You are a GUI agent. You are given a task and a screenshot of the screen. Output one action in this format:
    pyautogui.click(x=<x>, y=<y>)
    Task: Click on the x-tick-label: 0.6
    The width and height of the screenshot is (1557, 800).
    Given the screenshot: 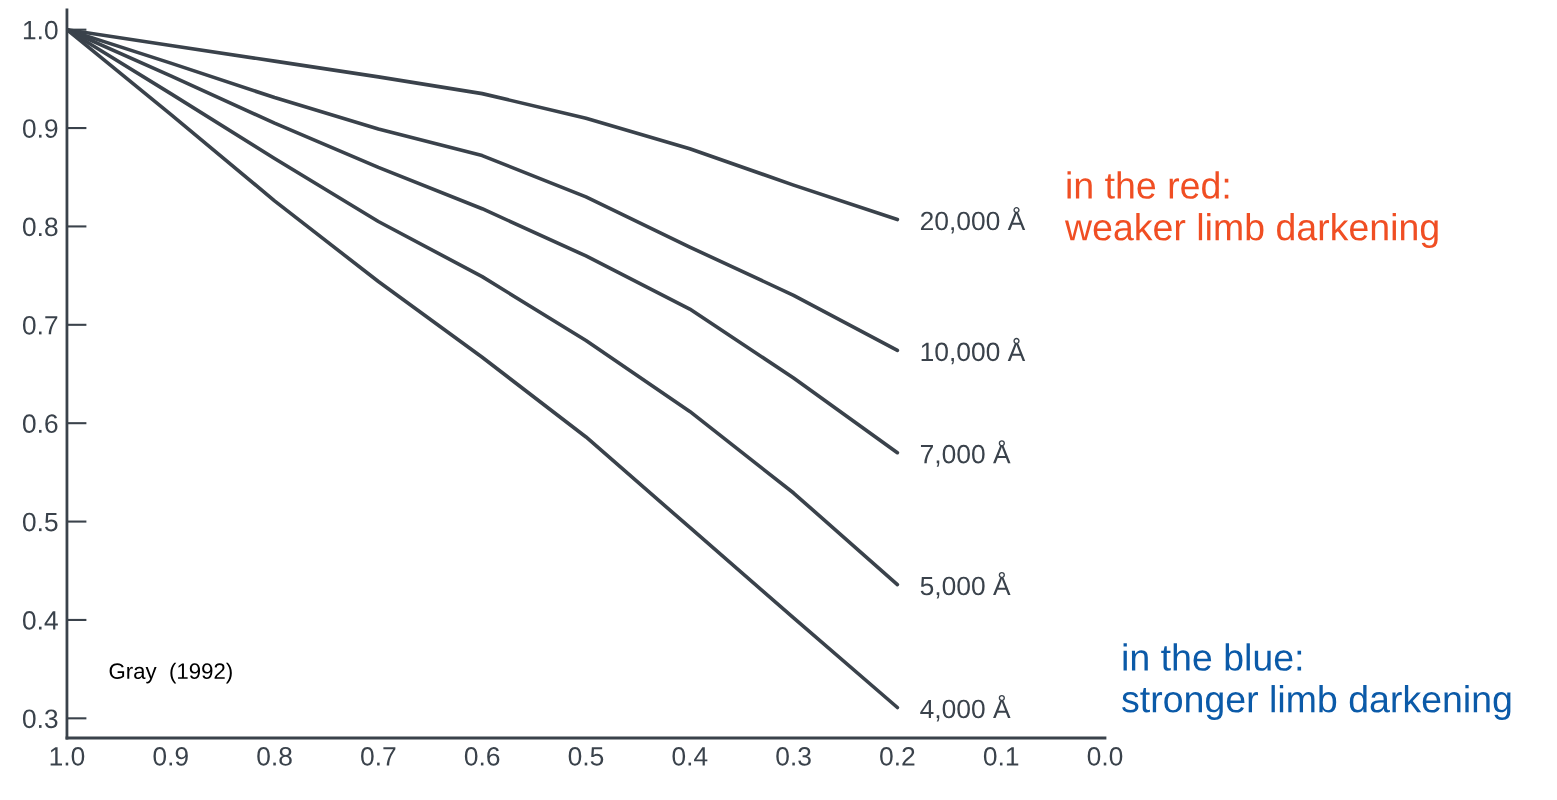 What is the action you would take?
    pyautogui.click(x=482, y=756)
    